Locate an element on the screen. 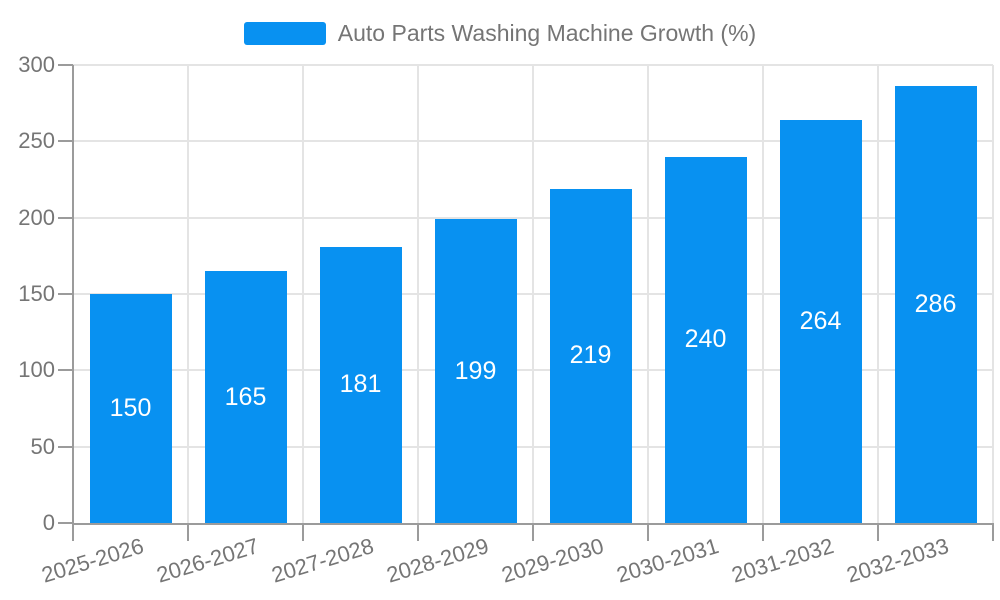 This screenshot has width=1000, height=600. bar-value-label: 240 is located at coordinates (705, 339).